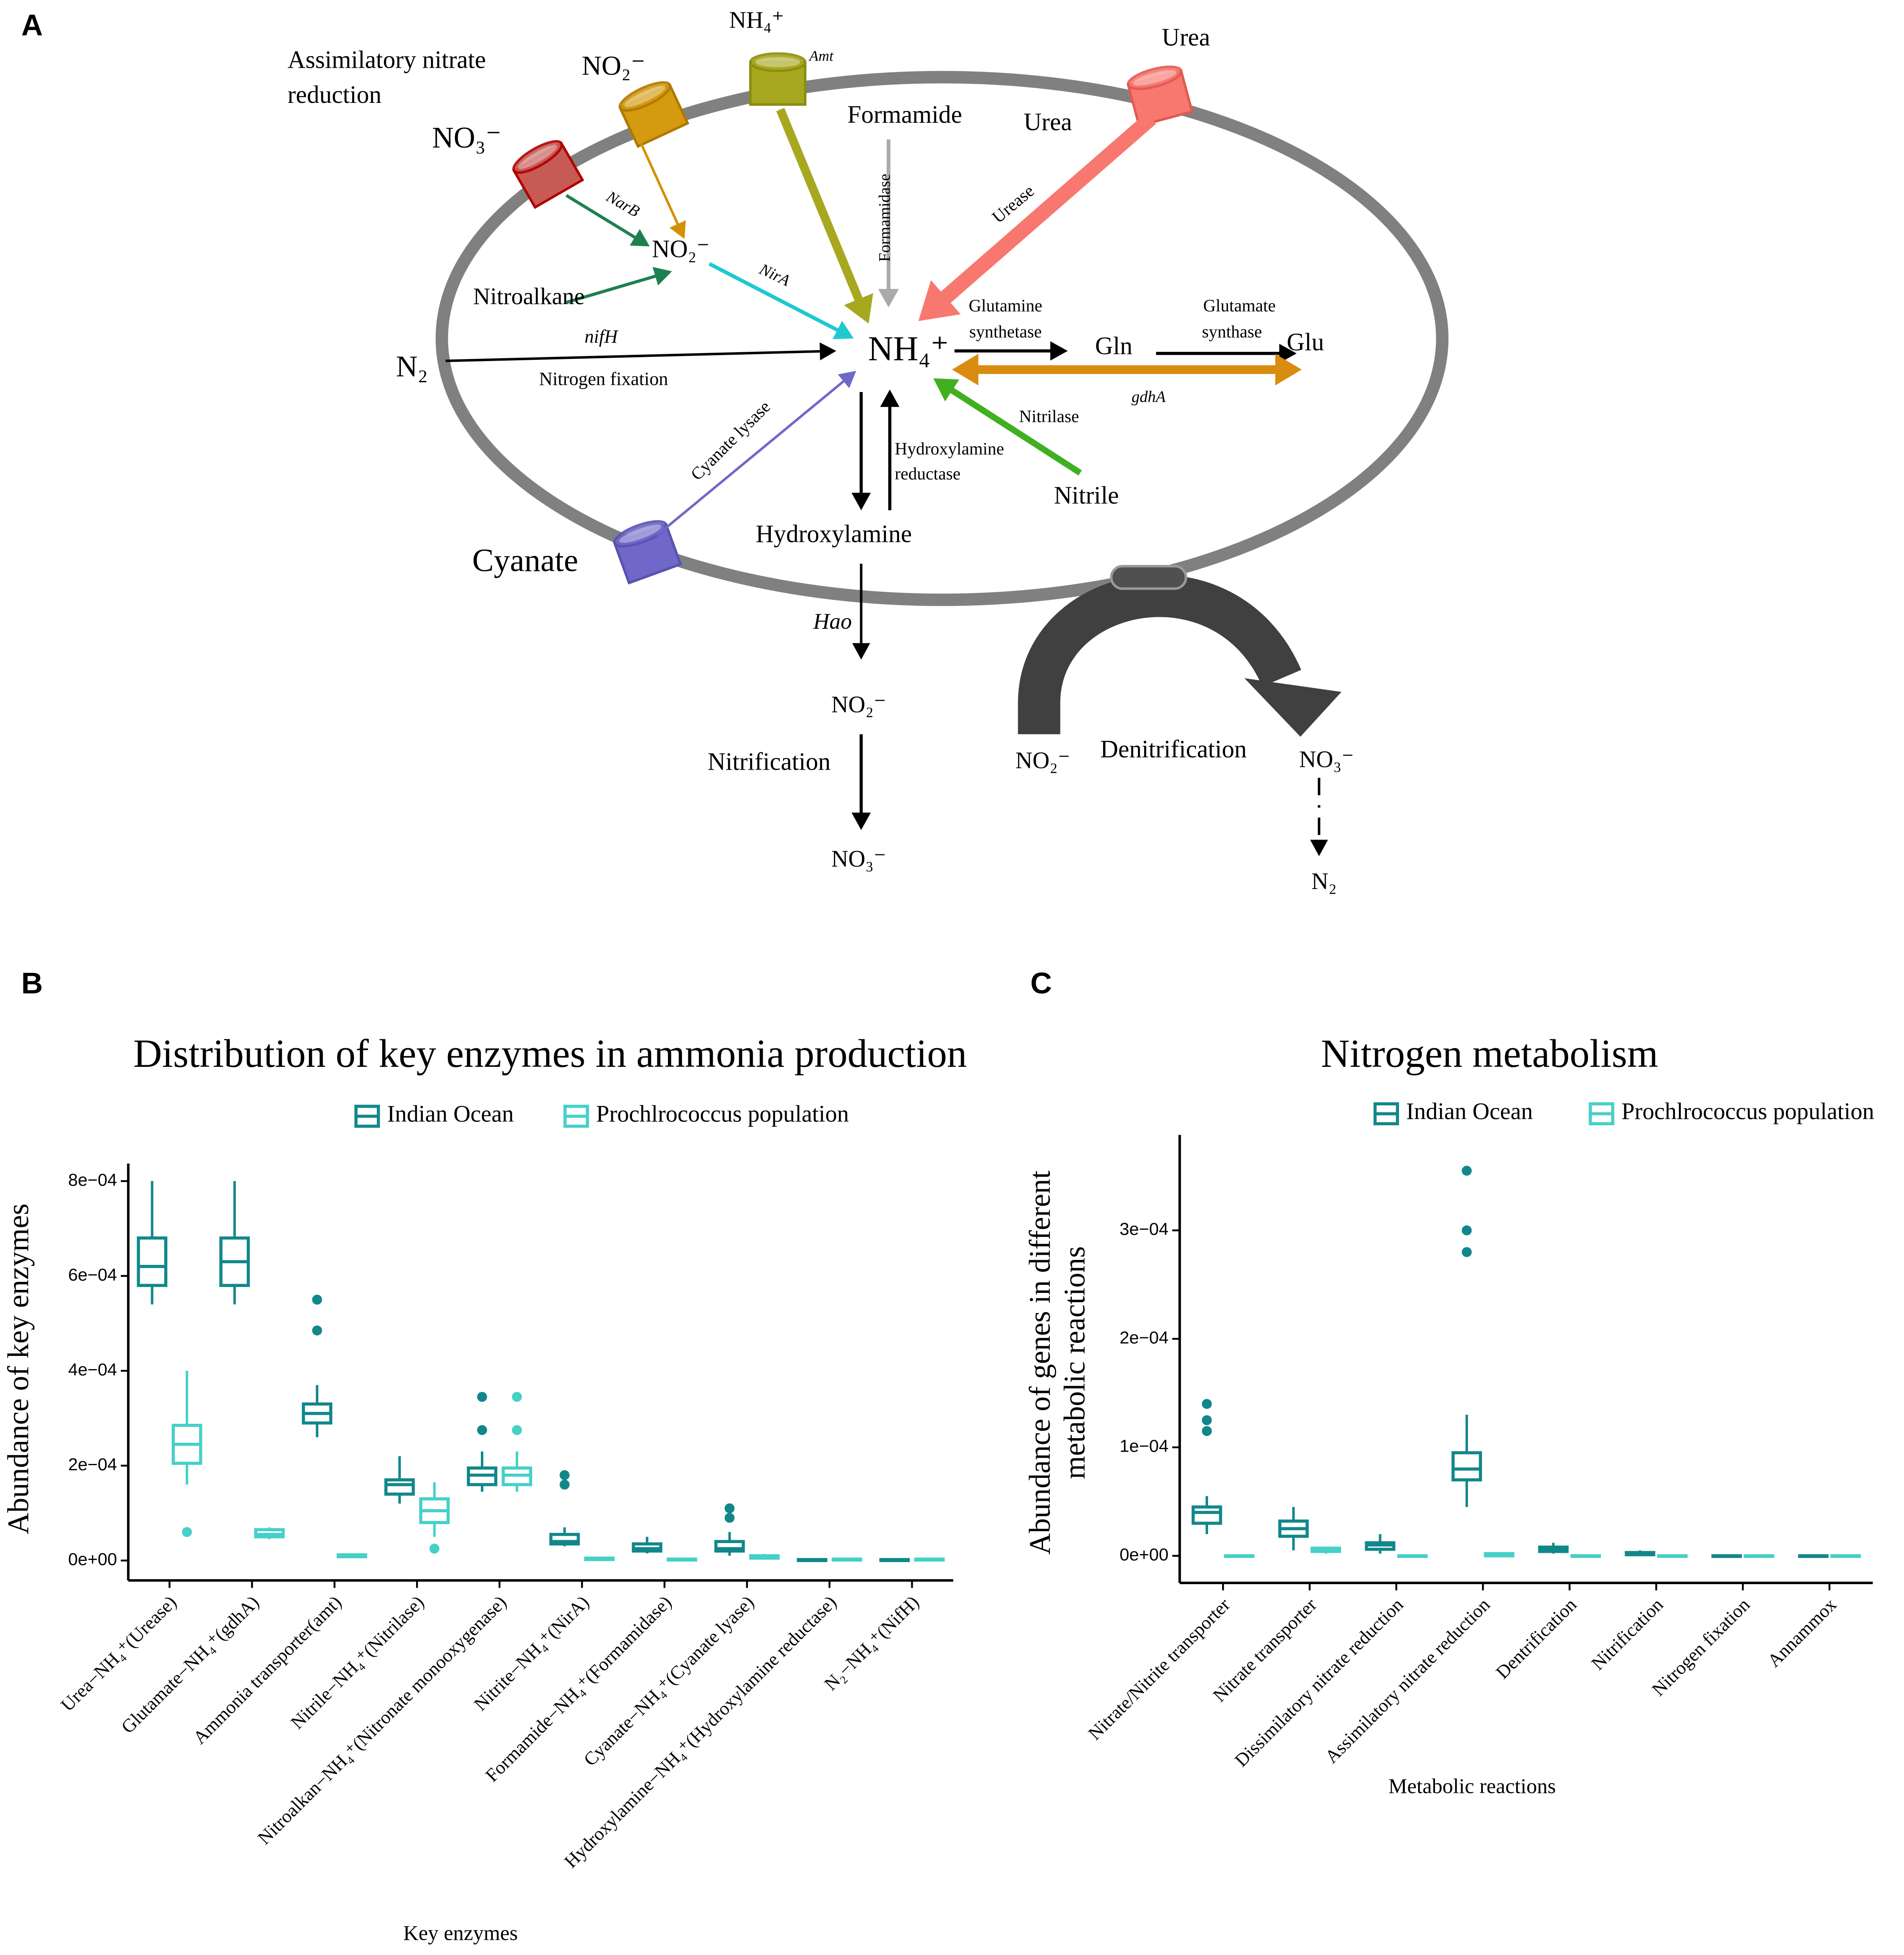 This screenshot has height=1955, width=1904. I want to click on diagram-label: Nitrogen fixation, so click(603, 379).